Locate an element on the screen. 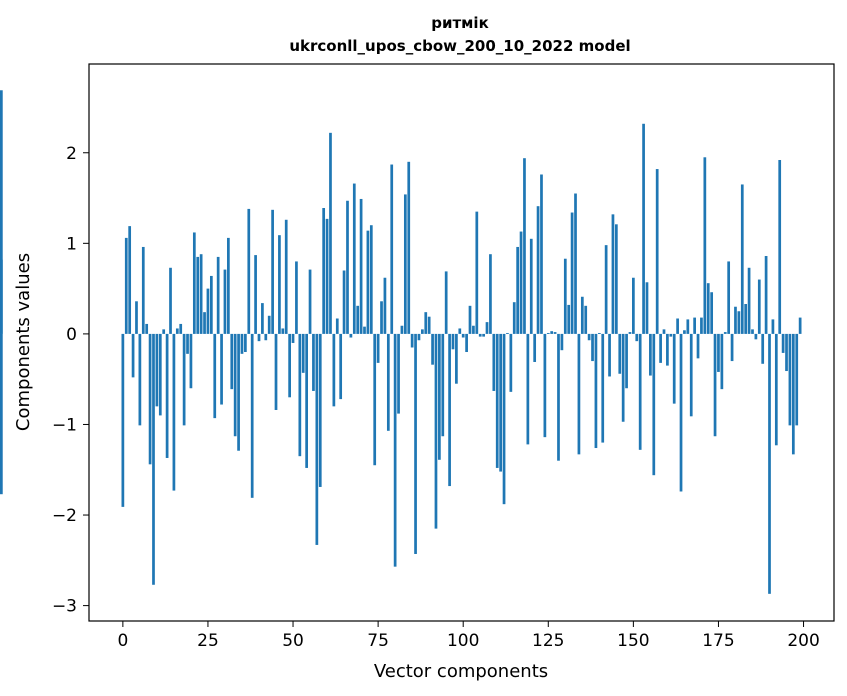 The image size is (847, 696). y-tick-label: 2 is located at coordinates (71, 154).